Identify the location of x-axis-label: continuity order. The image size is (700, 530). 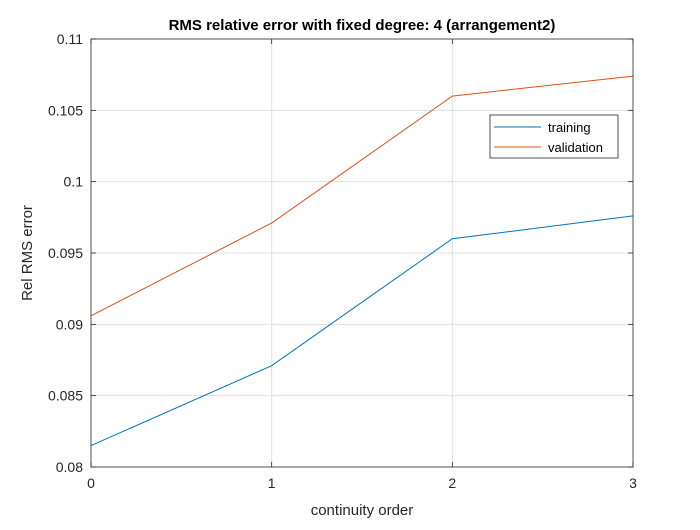
(362, 510).